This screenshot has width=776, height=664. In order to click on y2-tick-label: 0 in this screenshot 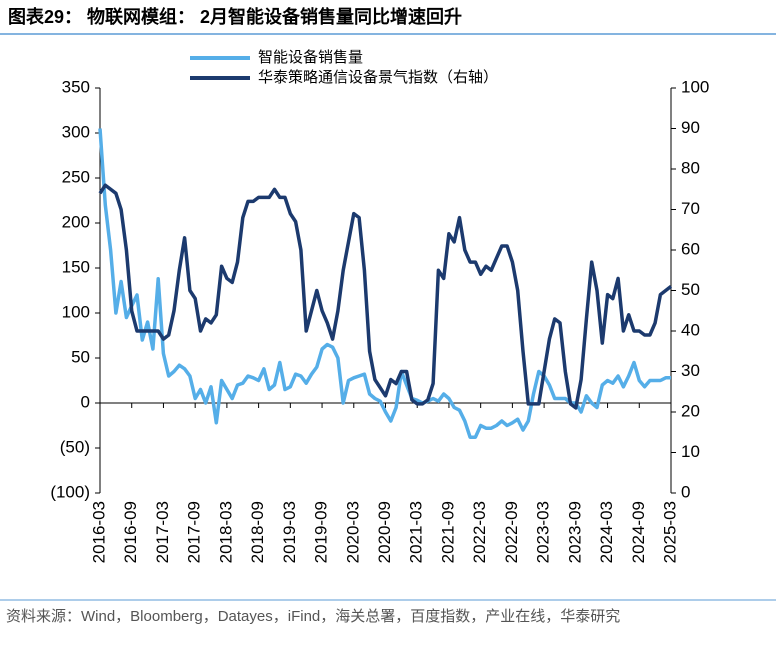, I will do `click(685, 491)`.